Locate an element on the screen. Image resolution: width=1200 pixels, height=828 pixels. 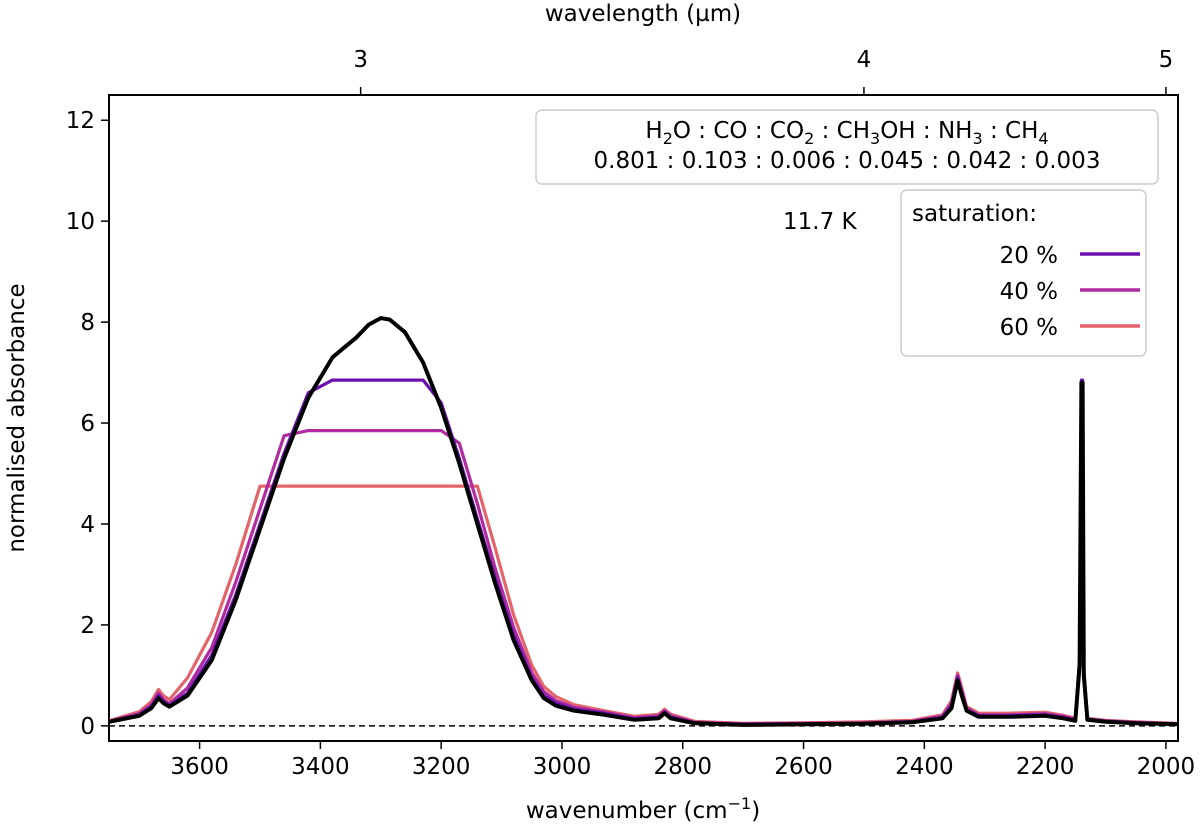
top-axis-label: wavelength (µm) is located at coordinates (643, 14).